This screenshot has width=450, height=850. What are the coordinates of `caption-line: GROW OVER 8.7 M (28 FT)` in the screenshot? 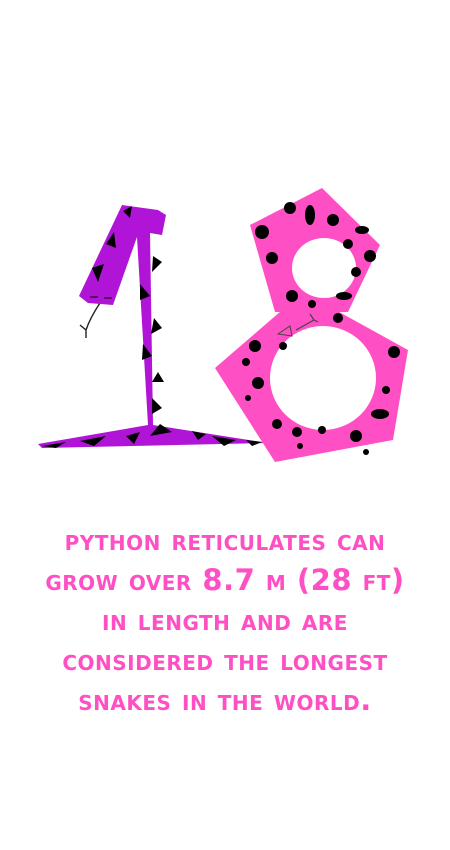 It's located at (225, 580).